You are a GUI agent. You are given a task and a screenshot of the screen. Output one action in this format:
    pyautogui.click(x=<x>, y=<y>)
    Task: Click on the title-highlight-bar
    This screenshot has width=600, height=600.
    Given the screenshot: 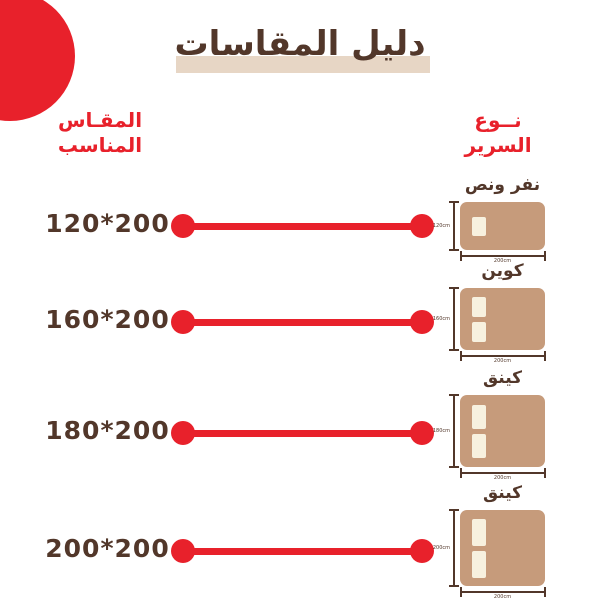 What is the action you would take?
    pyautogui.click(x=303, y=64)
    